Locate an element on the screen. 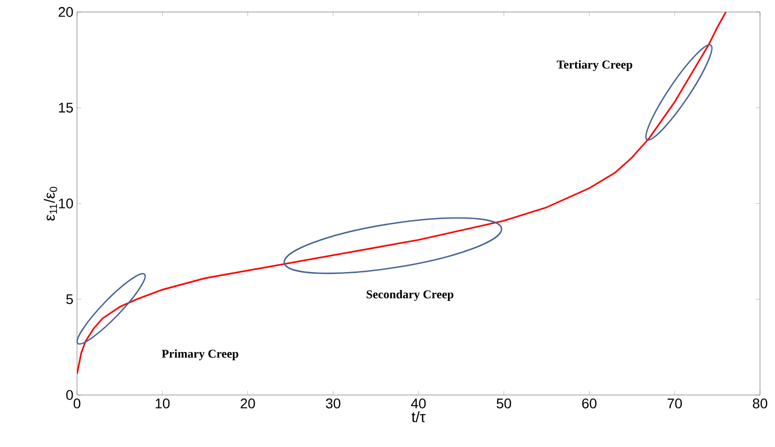  annotation: Tertiary Creep is located at coordinates (594, 66).